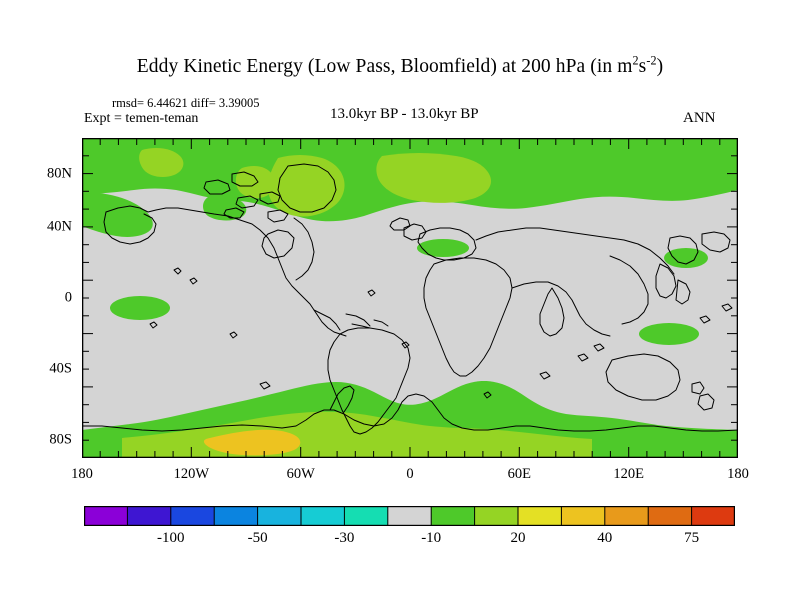  Describe the element at coordinates (628, 474) in the screenshot. I see `xtick-label-120e: 120E` at that location.